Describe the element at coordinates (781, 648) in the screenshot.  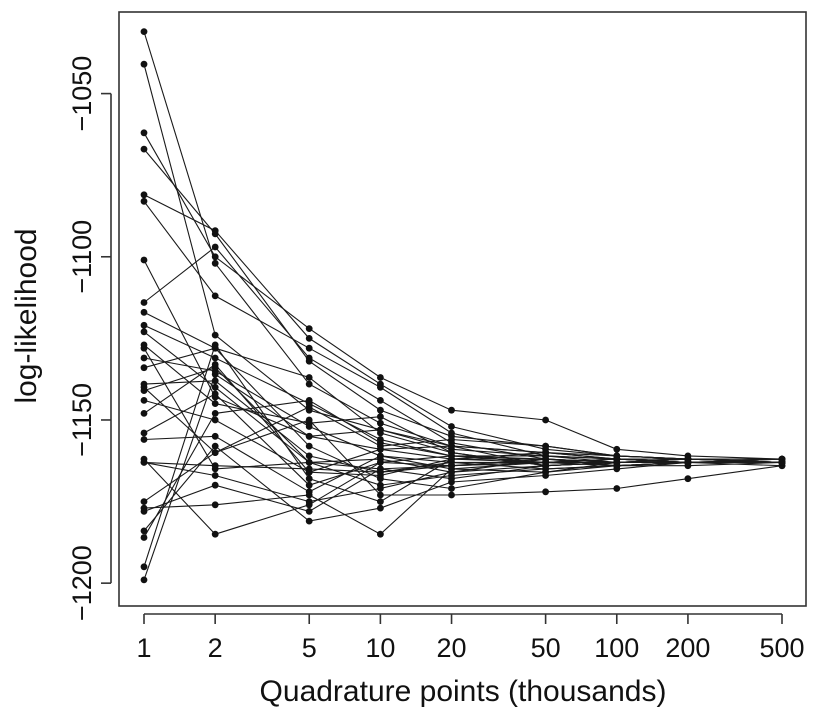
I see `x-tick-label: 500` at that location.